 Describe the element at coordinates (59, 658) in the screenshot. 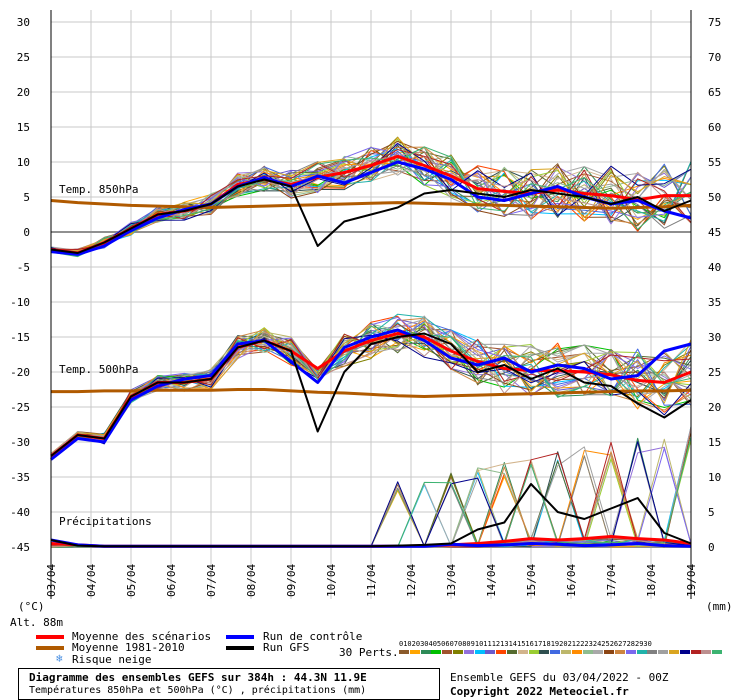

I see `snowflake-icon: ❄` at that location.